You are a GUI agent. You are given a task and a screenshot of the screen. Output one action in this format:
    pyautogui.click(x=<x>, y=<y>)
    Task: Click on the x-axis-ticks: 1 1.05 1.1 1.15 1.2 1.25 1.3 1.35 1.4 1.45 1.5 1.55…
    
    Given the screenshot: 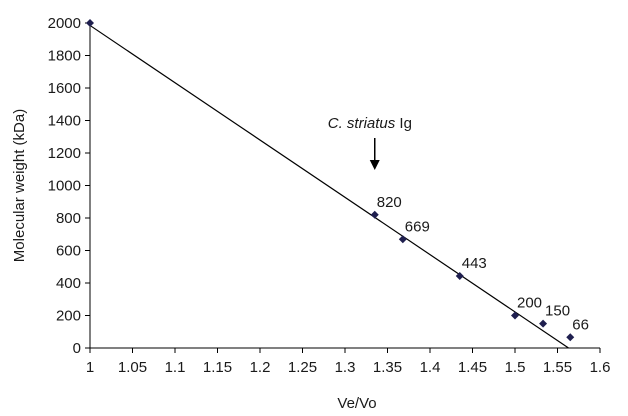 What is the action you would take?
    pyautogui.click(x=348, y=362)
    